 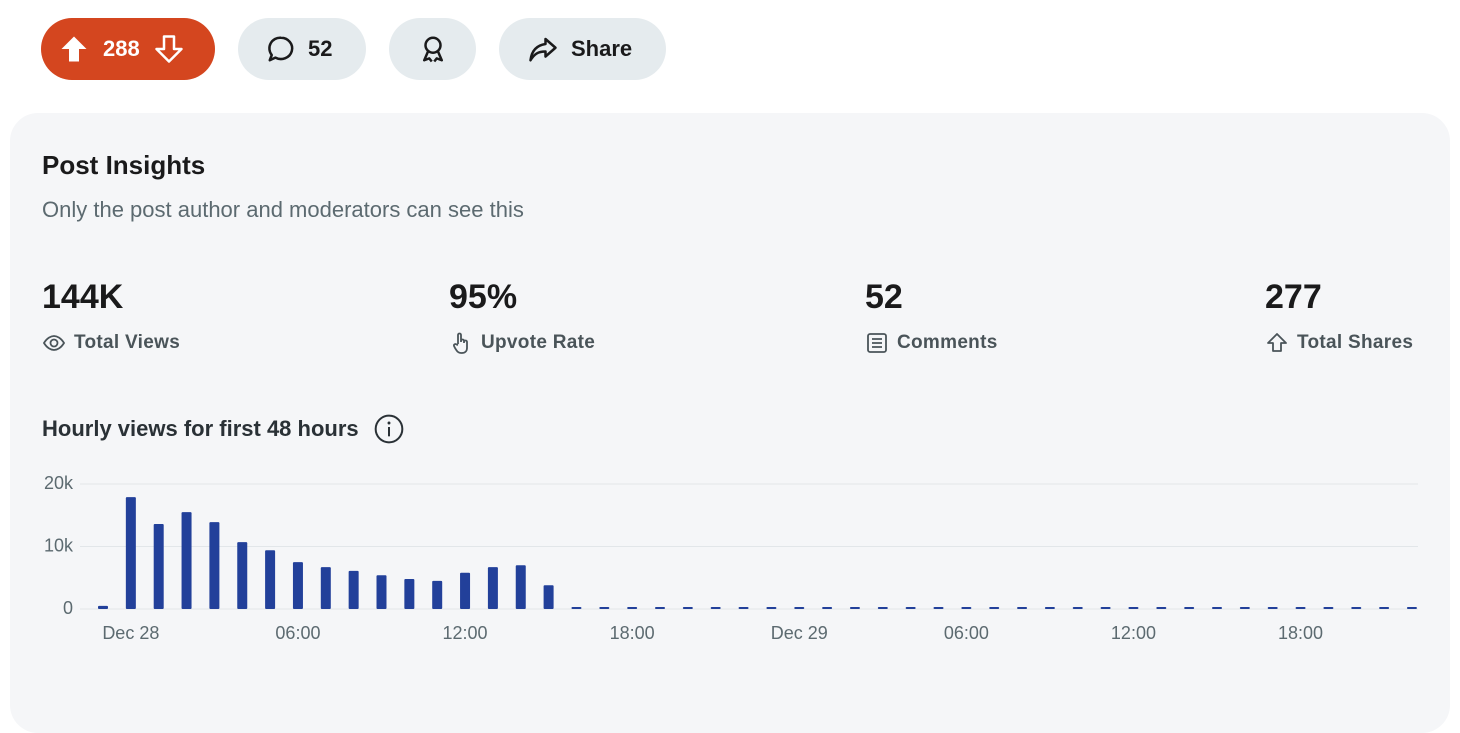 I want to click on award-icon, so click(x=432, y=49).